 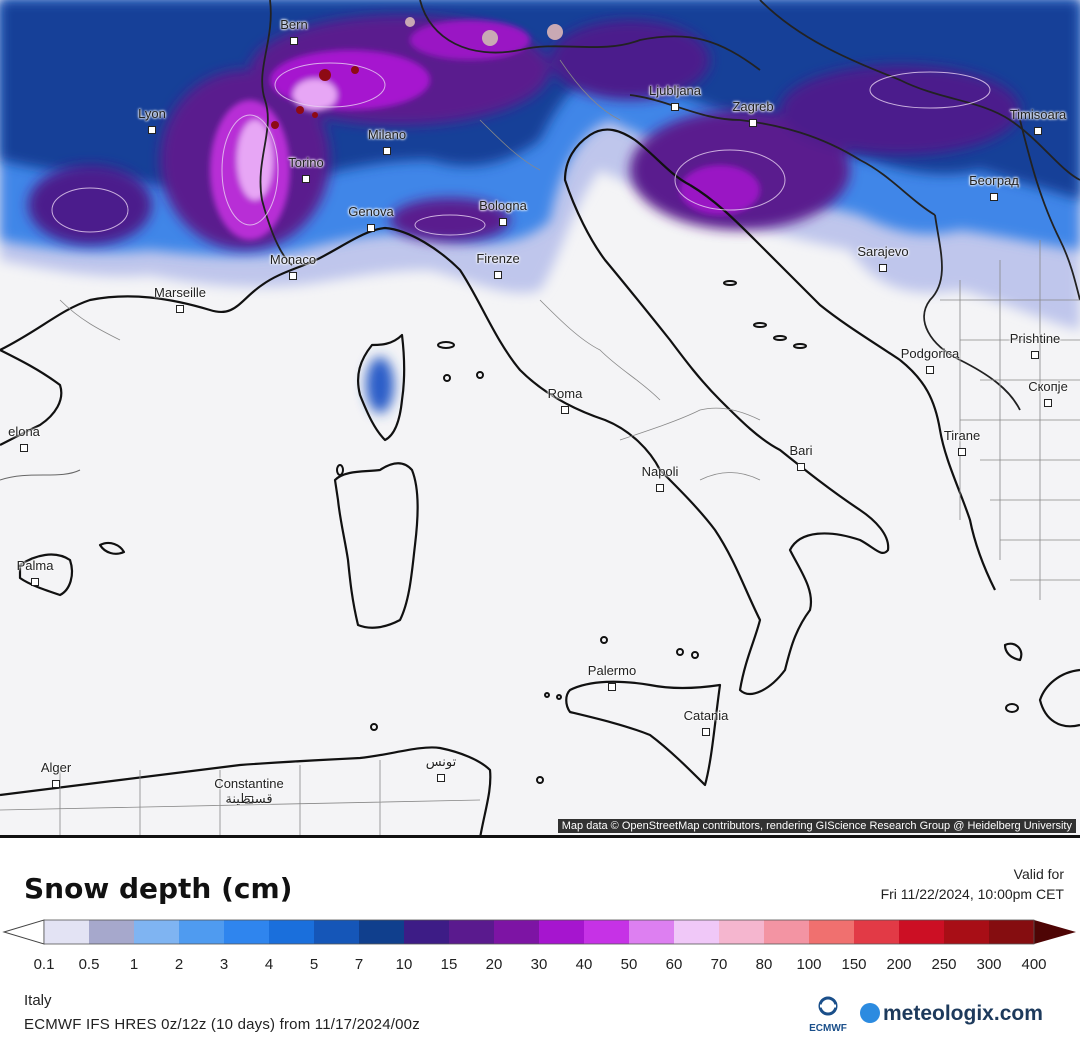 I want to click on scale-label: 30, so click(x=539, y=964).